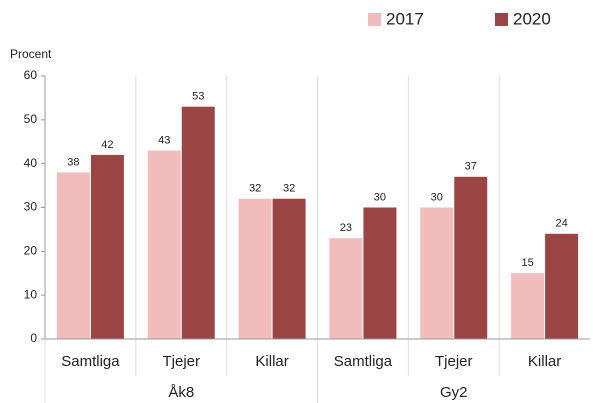 The width and height of the screenshot is (593, 403). Describe the element at coordinates (31, 75) in the screenshot. I see `y-tick-label: 60` at that location.